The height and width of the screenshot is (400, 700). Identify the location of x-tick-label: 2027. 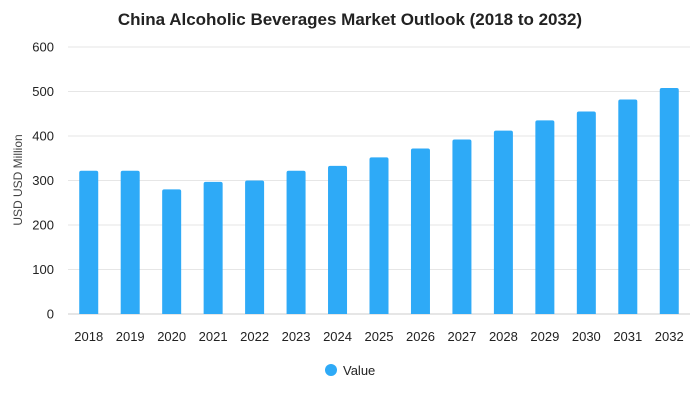
(461, 336).